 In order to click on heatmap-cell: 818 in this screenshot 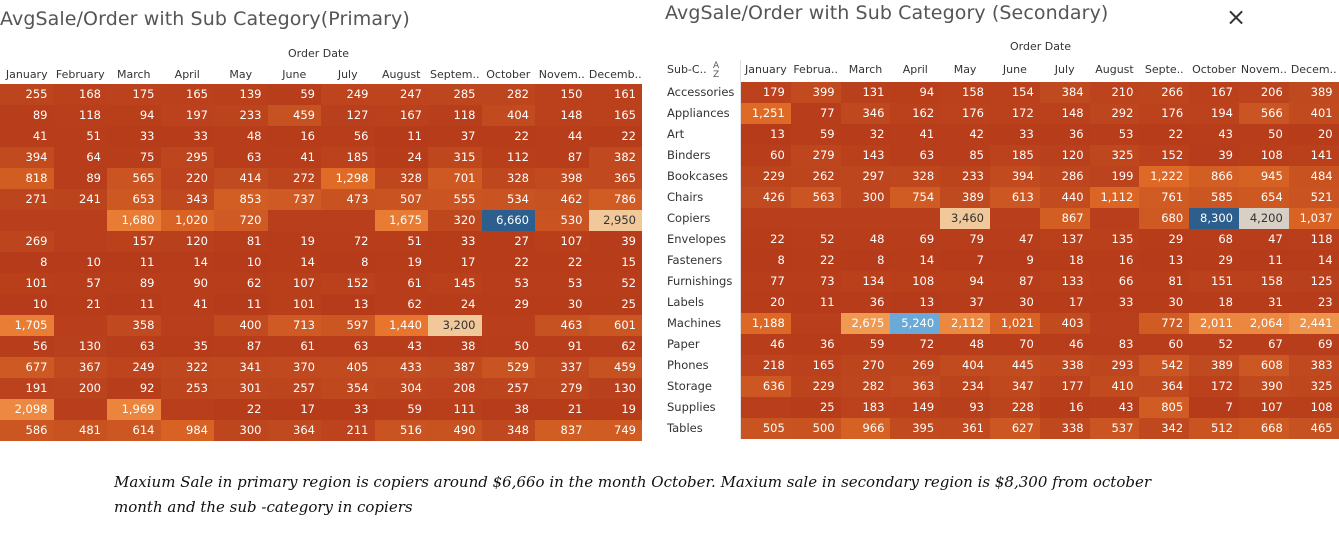, I will do `click(27, 178)`.